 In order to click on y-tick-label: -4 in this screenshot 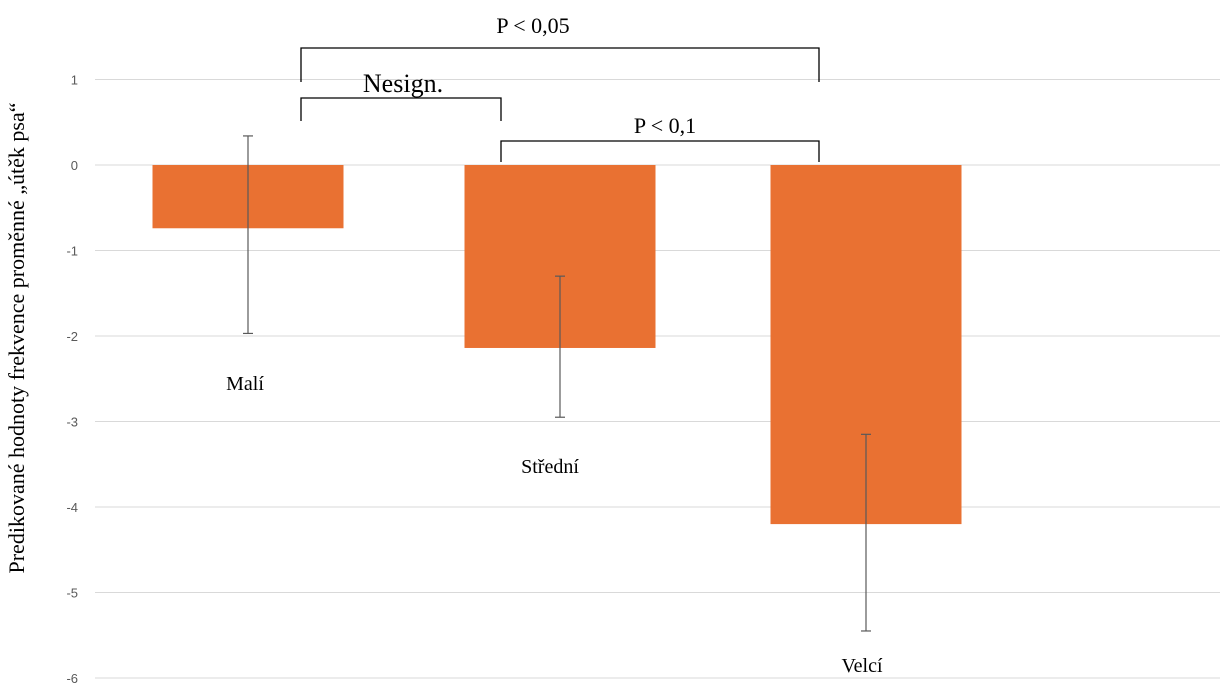, I will do `click(72, 507)`.